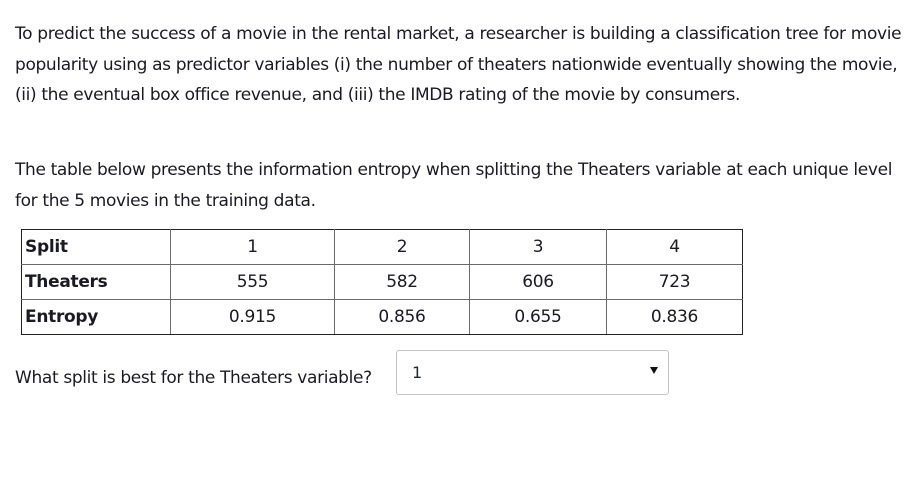 The height and width of the screenshot is (478, 911). What do you see at coordinates (674, 282) in the screenshot?
I see `table-cell: 723` at bounding box center [674, 282].